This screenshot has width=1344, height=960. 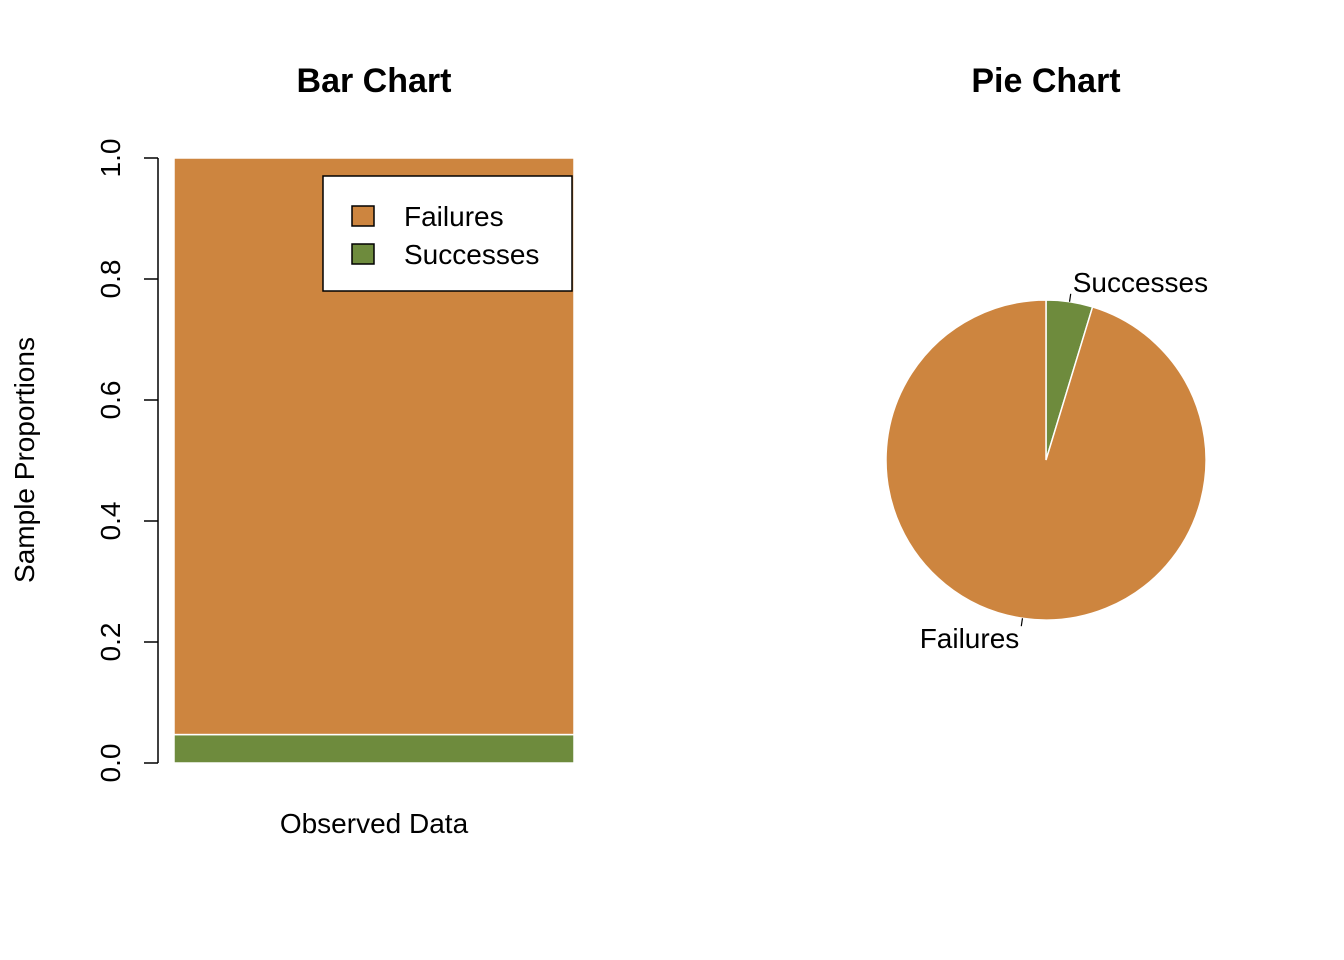 I want to click on y-tick-label: 0.6, so click(x=110, y=400).